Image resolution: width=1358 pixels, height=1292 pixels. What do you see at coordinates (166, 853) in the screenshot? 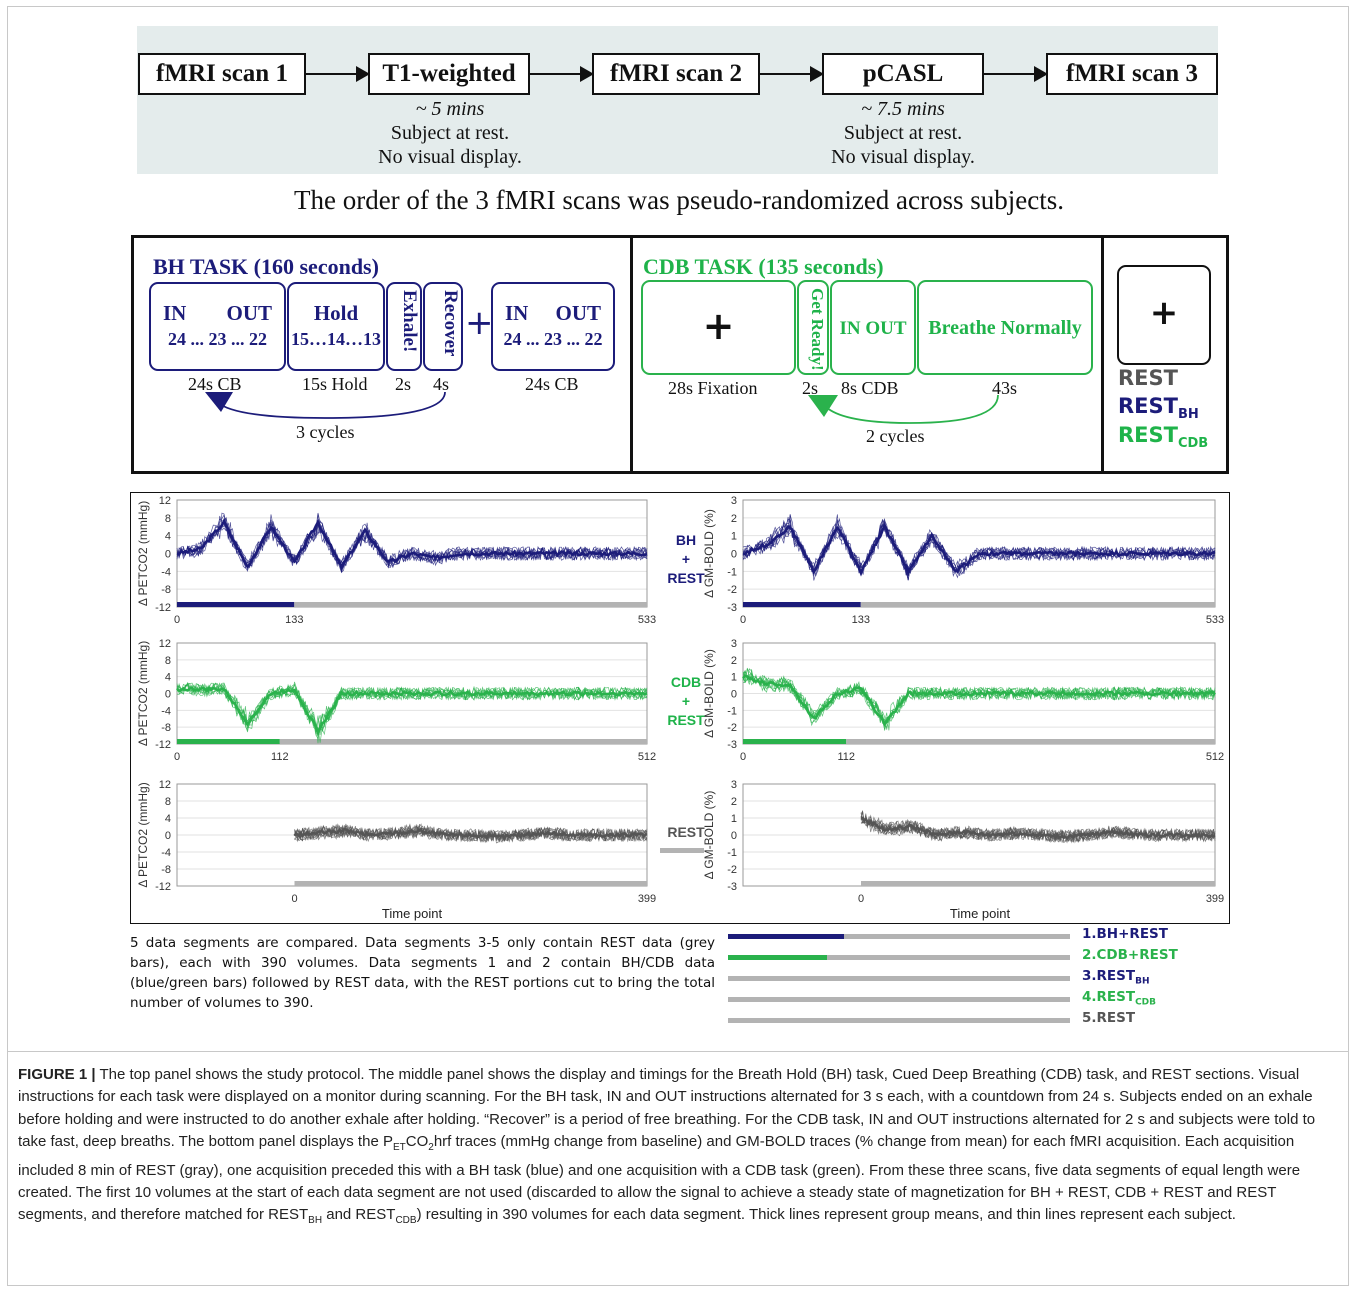
I see `y-tick-label: -4` at bounding box center [166, 853].